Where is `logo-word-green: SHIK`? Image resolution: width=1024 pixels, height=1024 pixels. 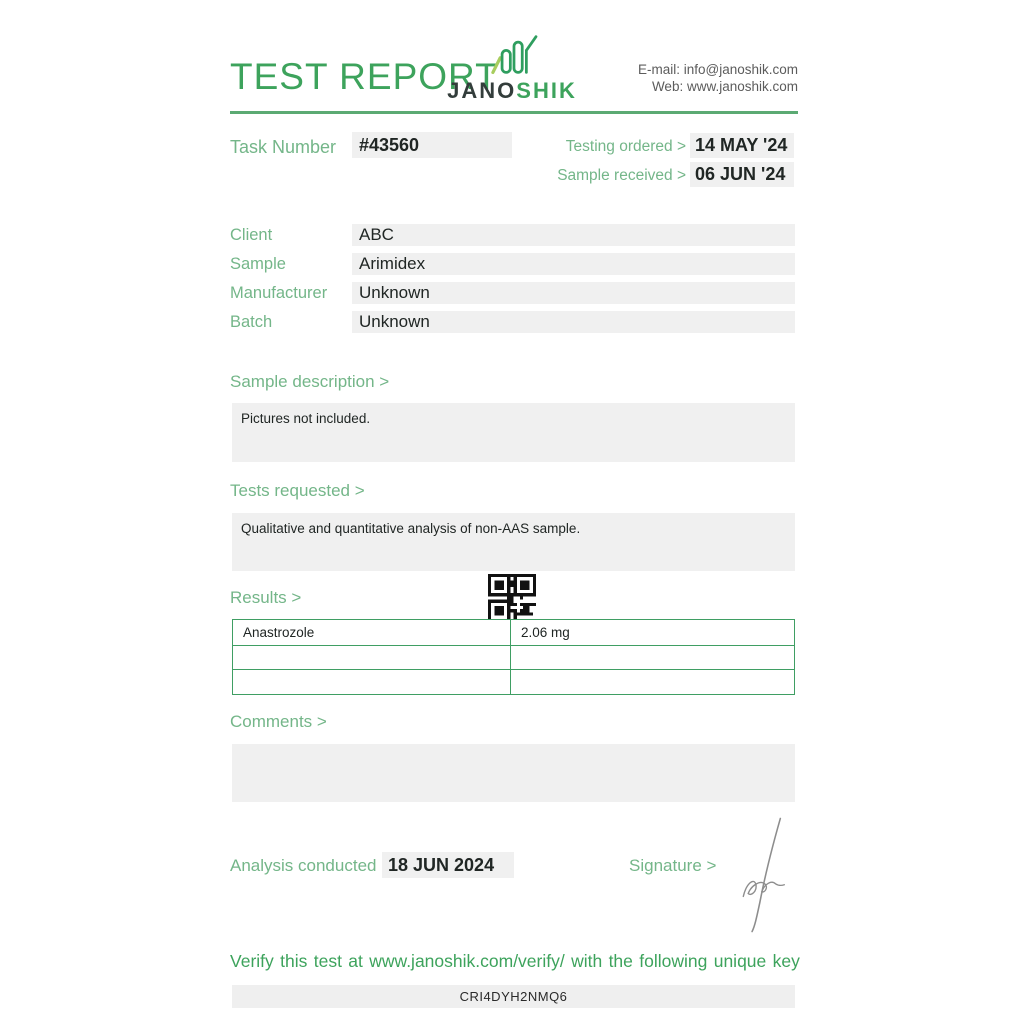
logo-word-green: SHIK is located at coordinates (546, 90).